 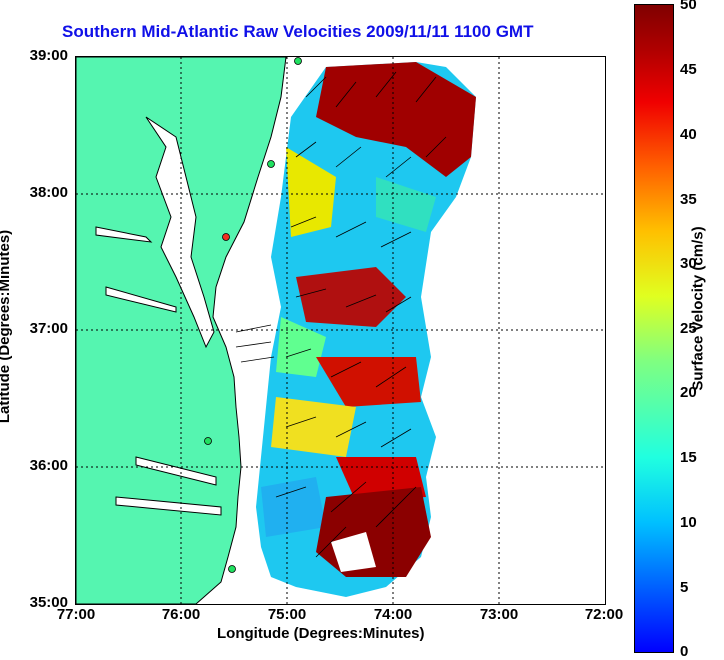 What do you see at coordinates (688, 134) in the screenshot?
I see `colorbar-tick: 40` at bounding box center [688, 134].